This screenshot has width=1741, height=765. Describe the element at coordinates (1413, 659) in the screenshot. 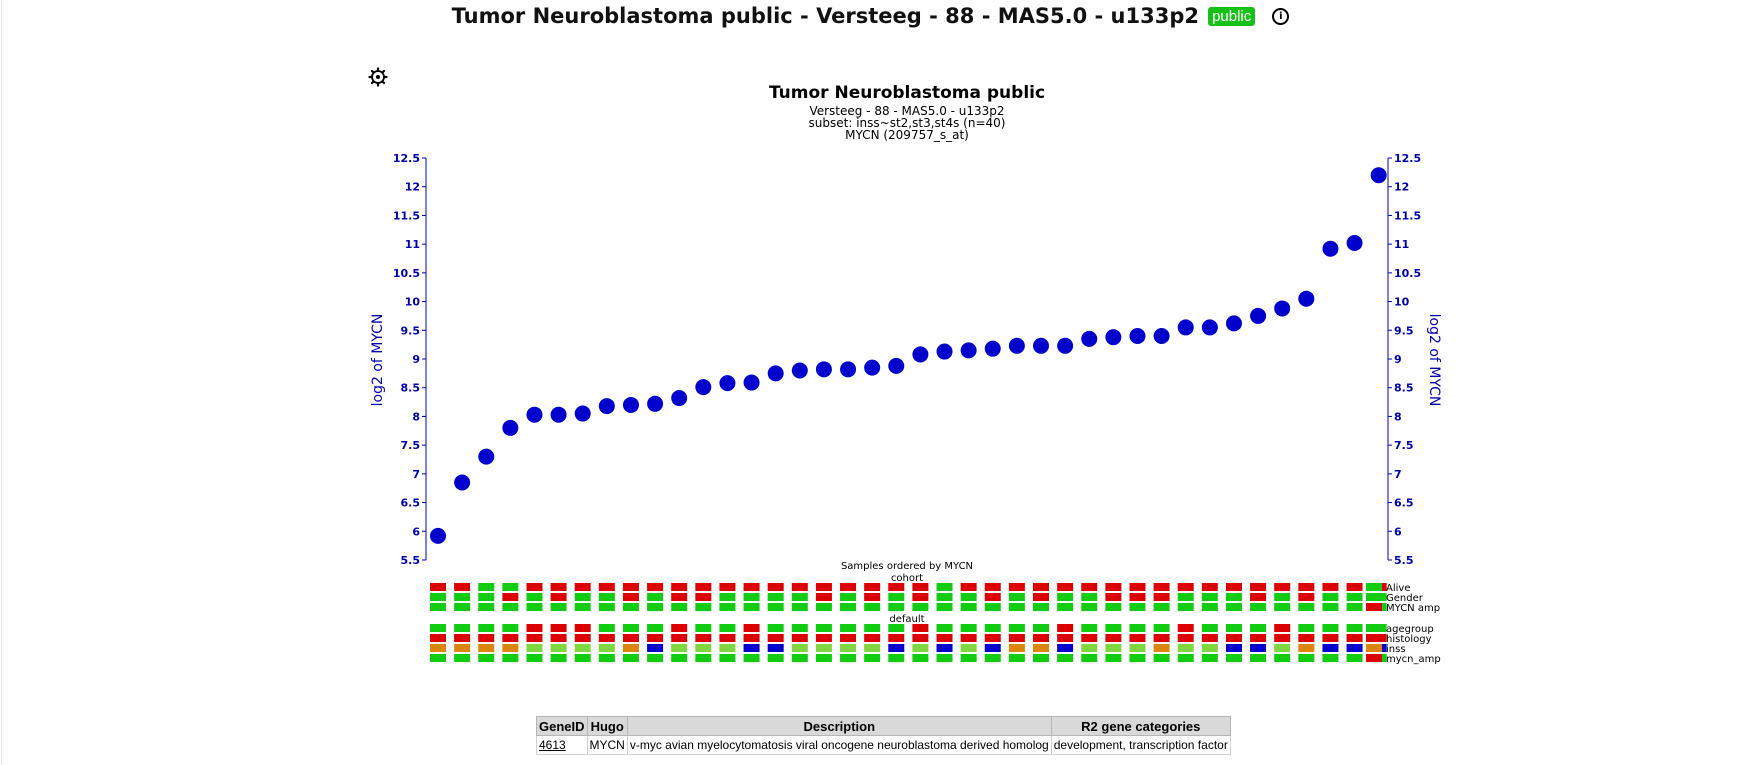

I see `track-name: mycn_amp` at that location.